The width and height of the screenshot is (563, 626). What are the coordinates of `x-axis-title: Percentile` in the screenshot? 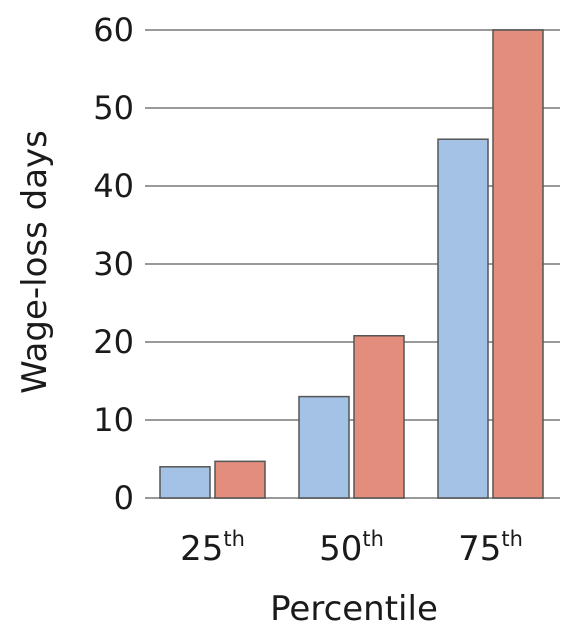 It's located at (354, 607).